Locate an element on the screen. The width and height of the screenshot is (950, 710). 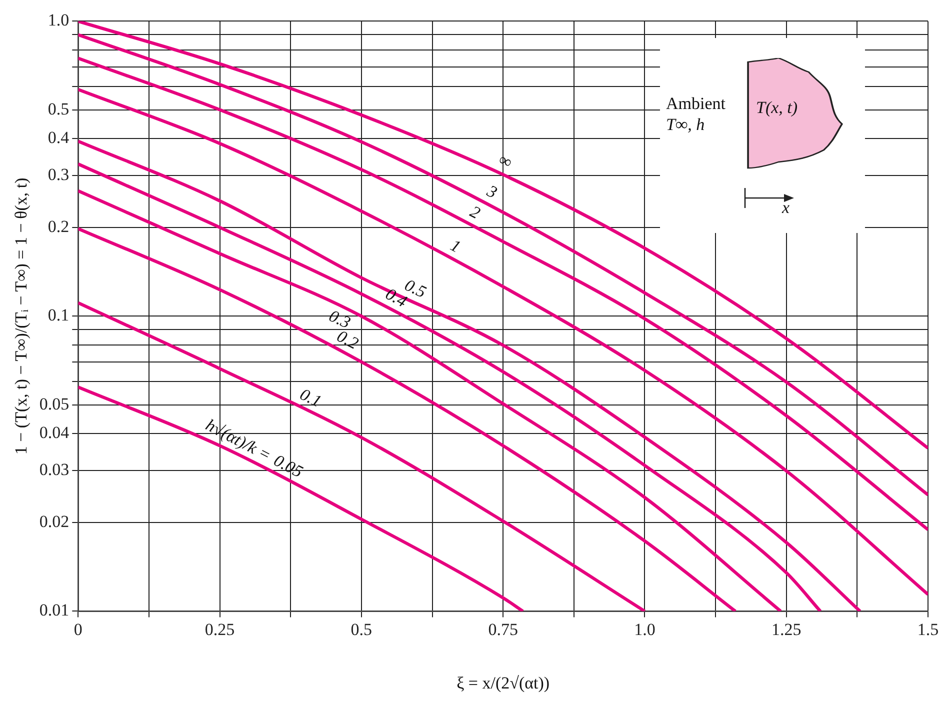
x-axis-title: ξ = x/(2√(αt)) is located at coordinates (503, 682).